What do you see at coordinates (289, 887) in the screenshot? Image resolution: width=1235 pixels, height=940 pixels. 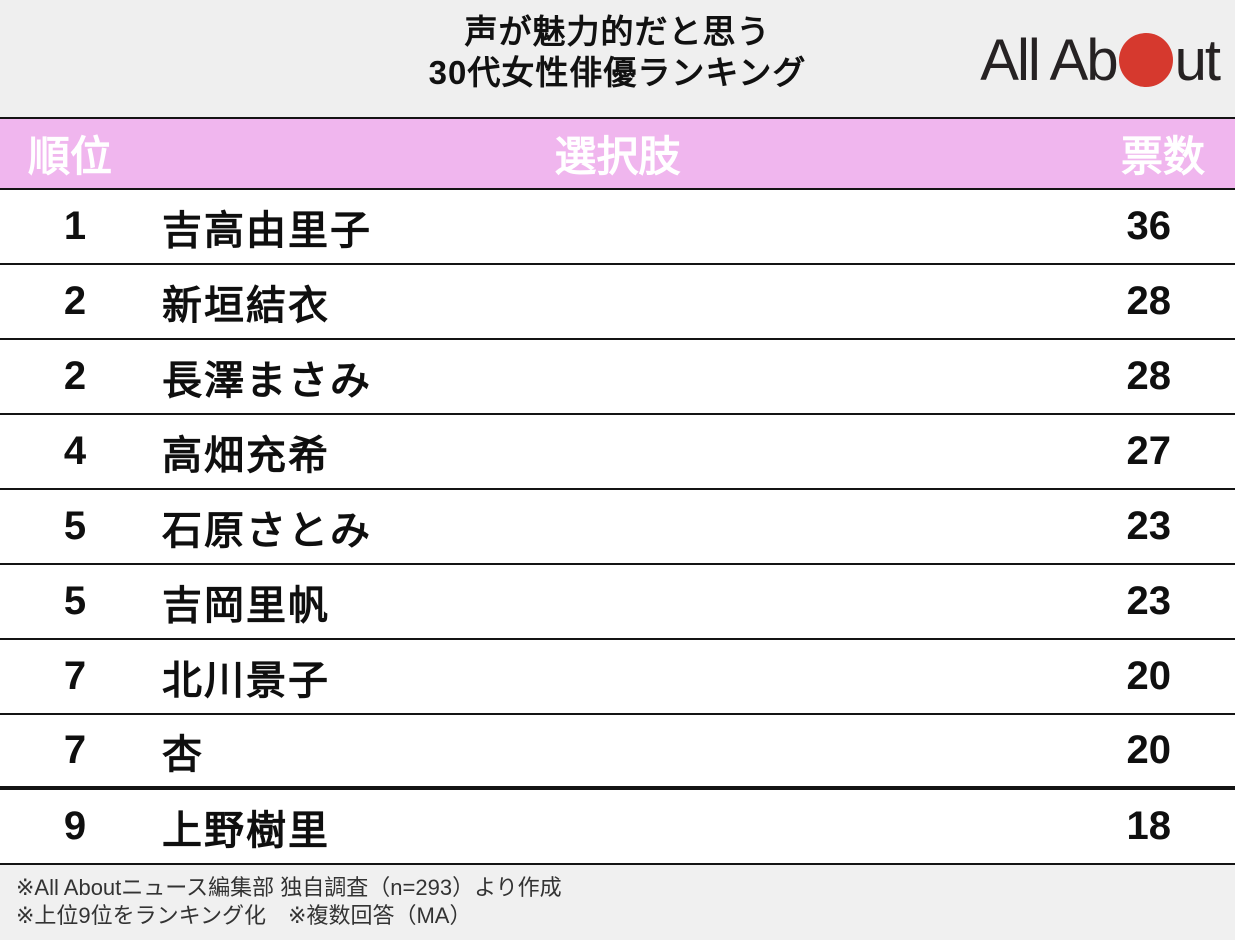 I see `footer-note-1: ※All Aboutニュース編集部 独自調査（n=293）より作成` at bounding box center [289, 887].